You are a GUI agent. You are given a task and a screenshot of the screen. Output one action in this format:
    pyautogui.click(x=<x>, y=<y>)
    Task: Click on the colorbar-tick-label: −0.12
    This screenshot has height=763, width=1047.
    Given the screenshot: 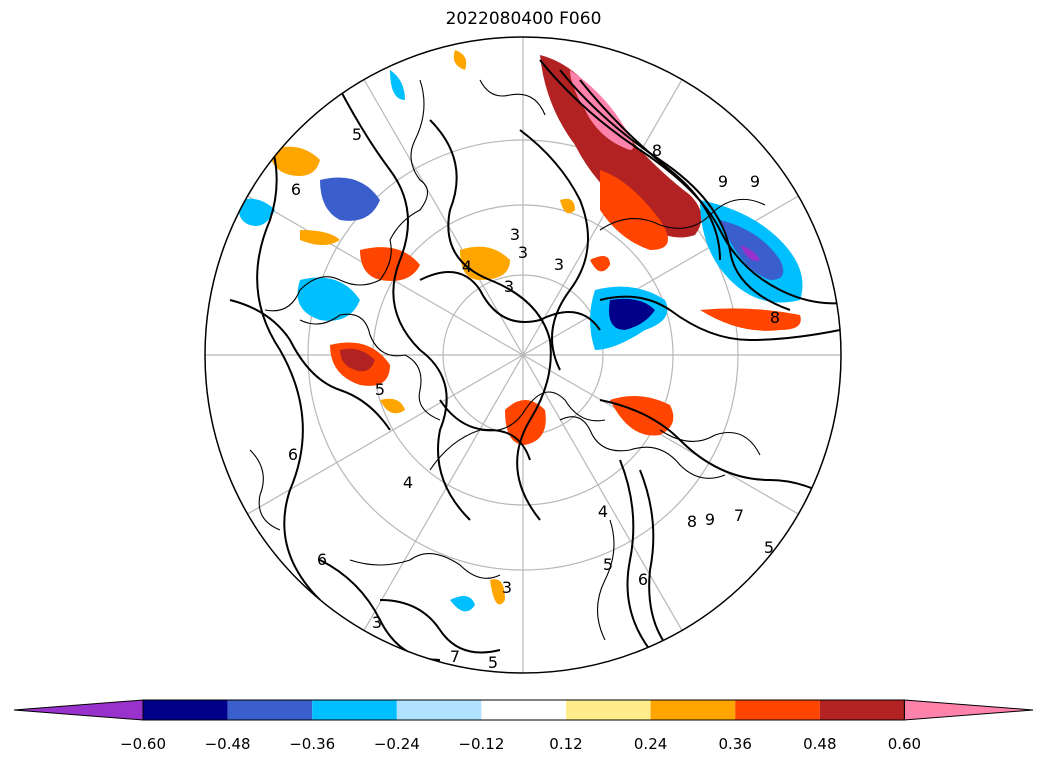 What is the action you would take?
    pyautogui.click(x=481, y=744)
    